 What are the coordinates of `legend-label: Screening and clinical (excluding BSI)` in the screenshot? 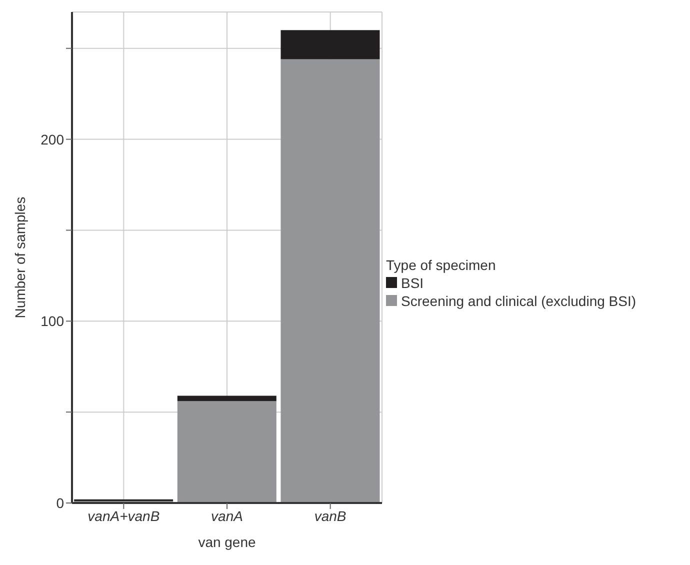 It's located at (518, 301).